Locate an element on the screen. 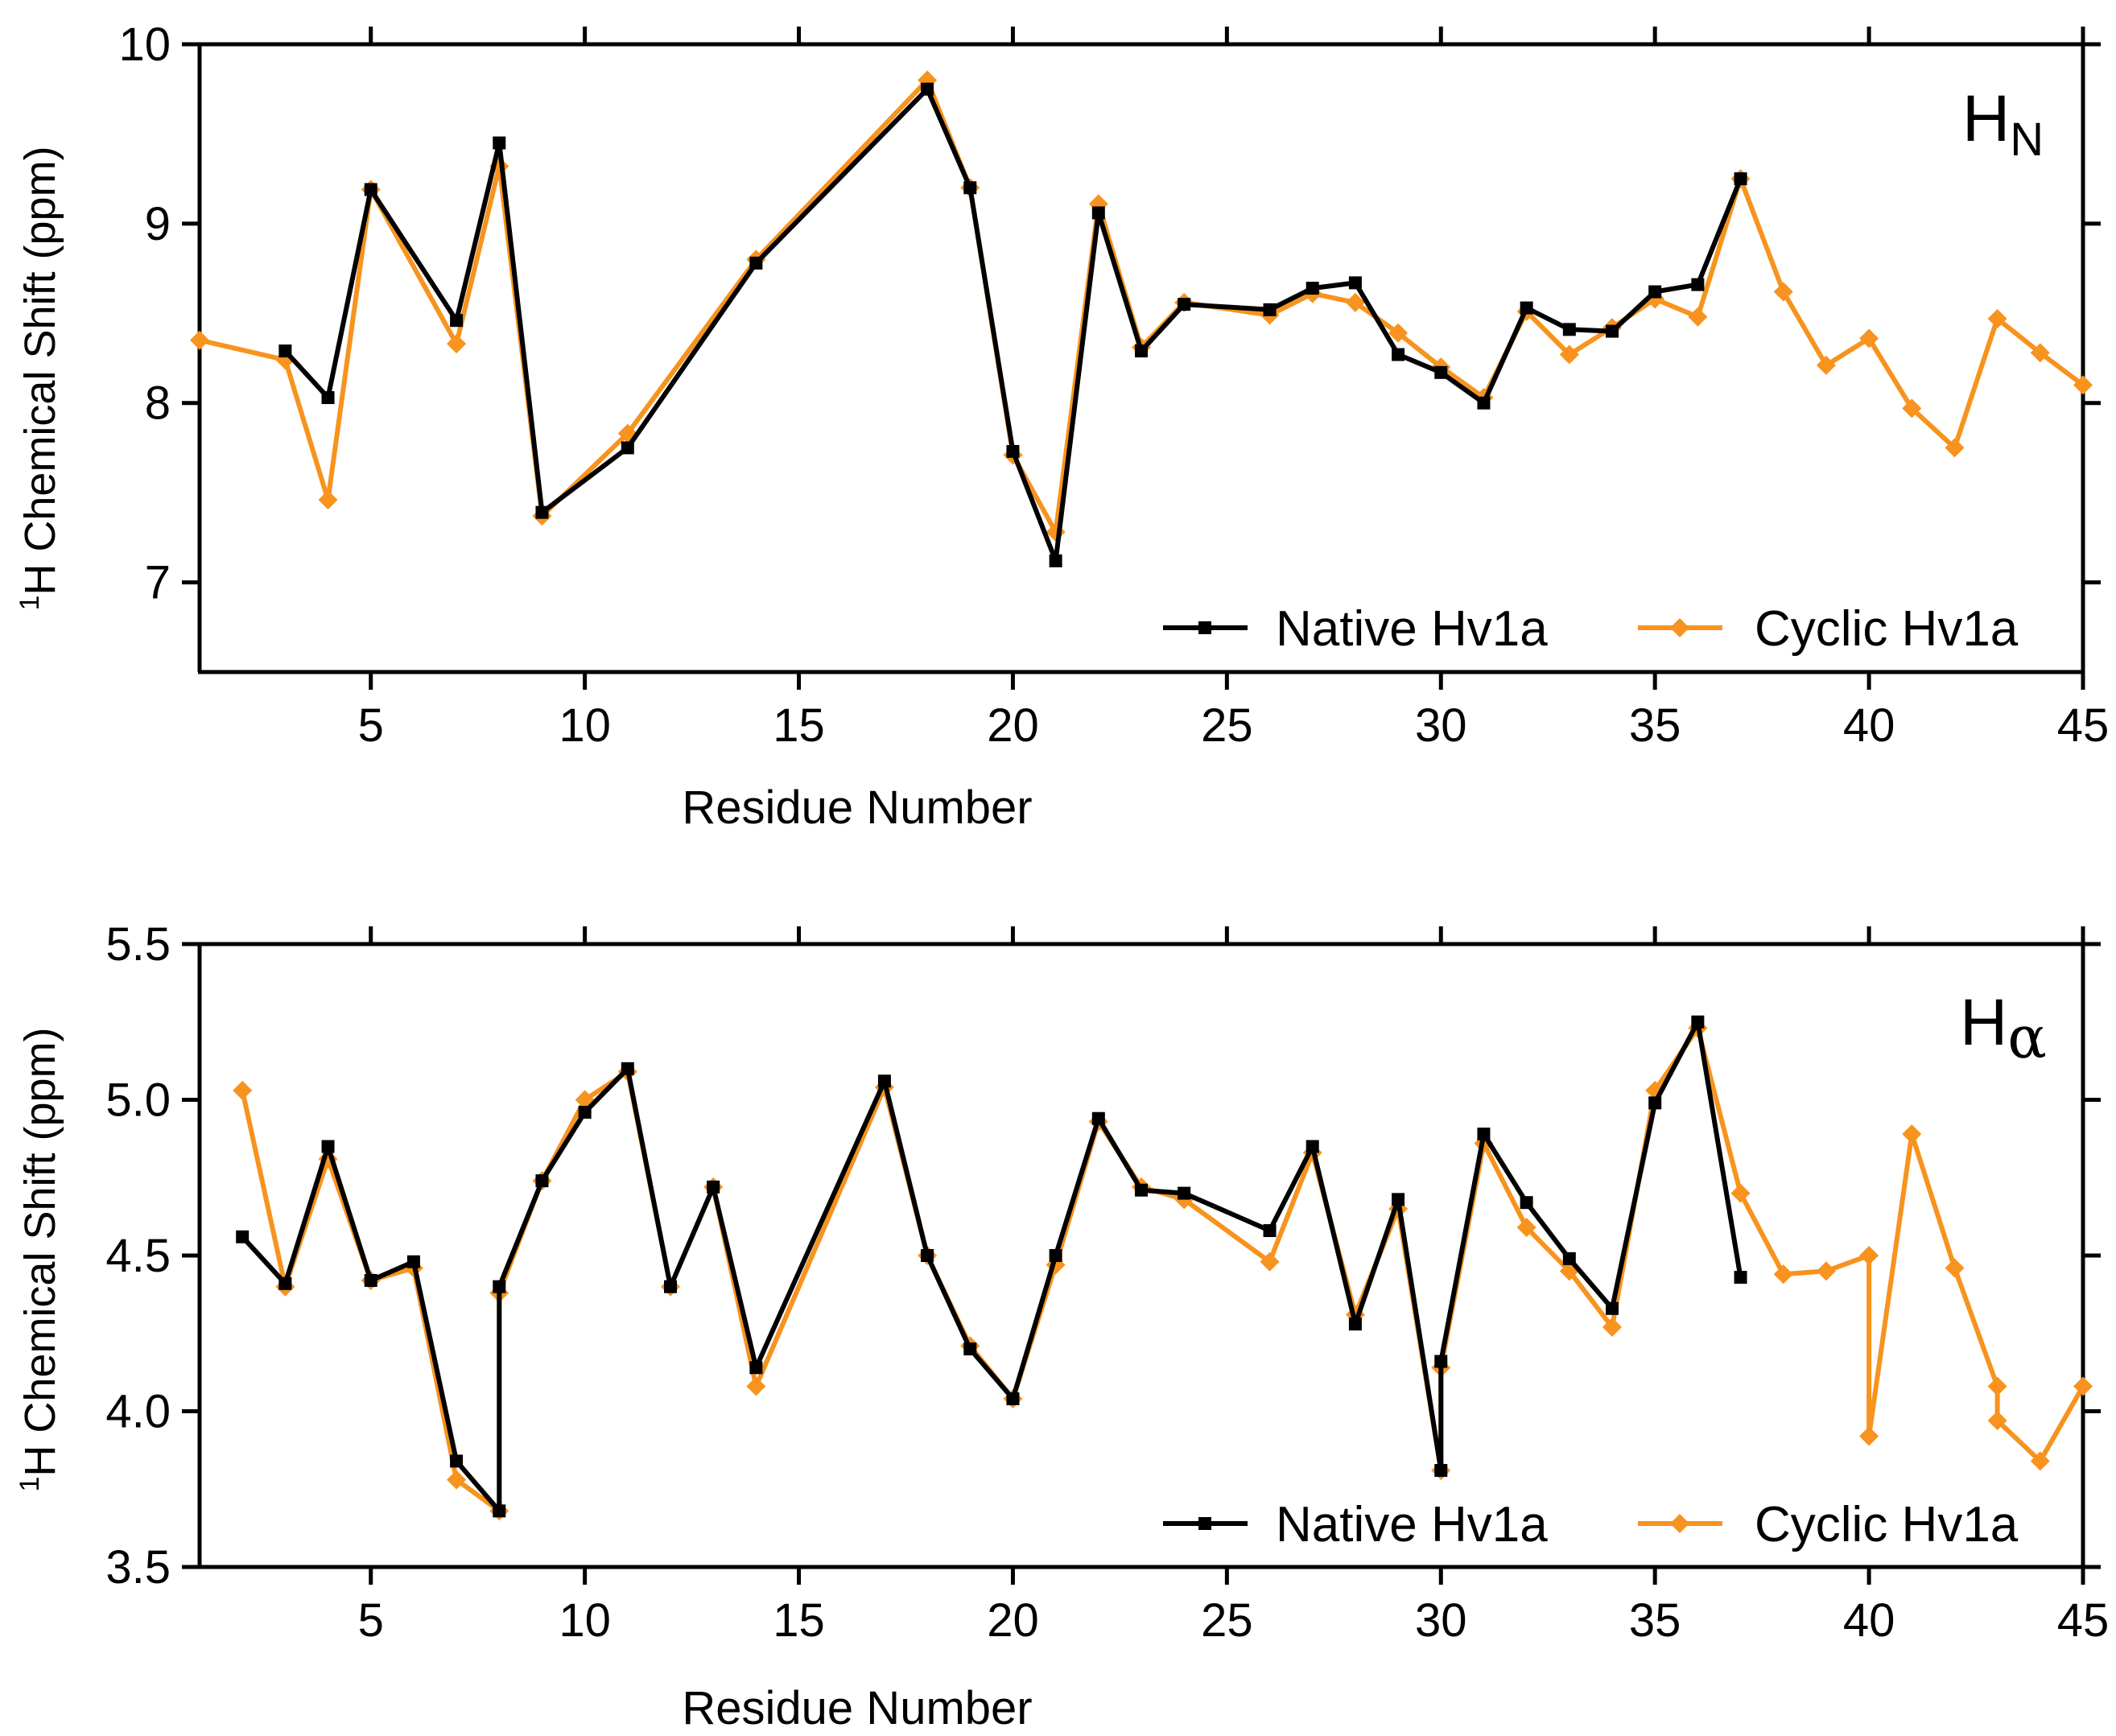 This screenshot has height=1736, width=2116. panel-ha-legend: Native Hv1a Cyclic Hv1a is located at coordinates (1591, 1525).